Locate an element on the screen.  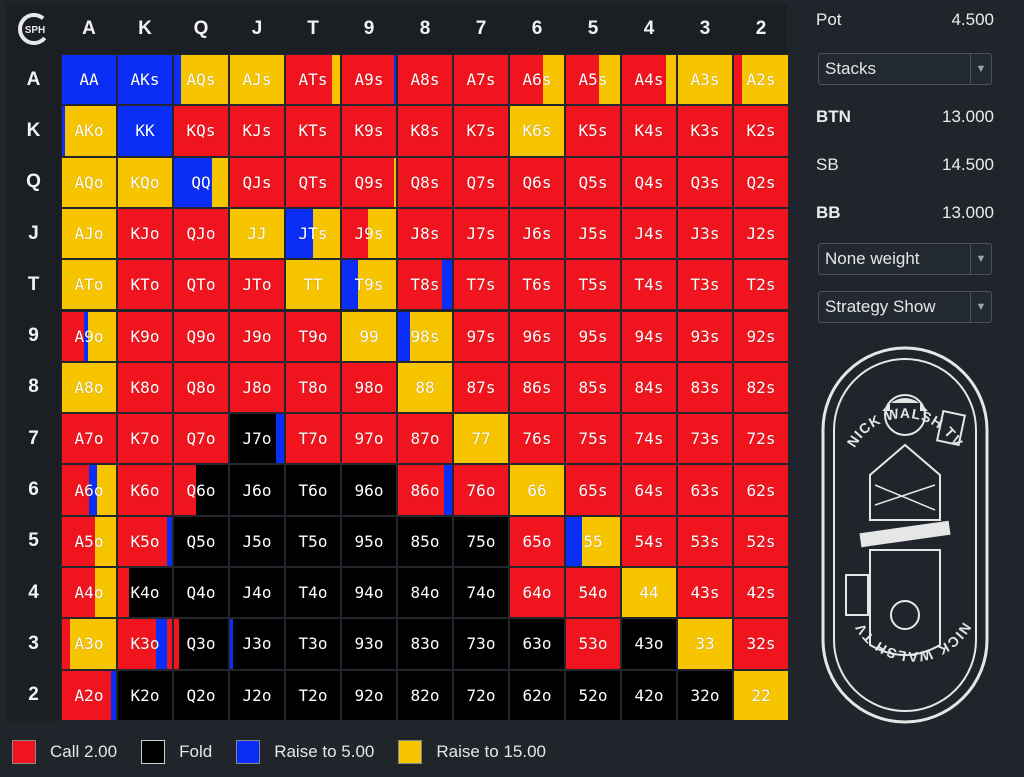
hand-cell-AQs: AQs is located at coordinates (201, 79).